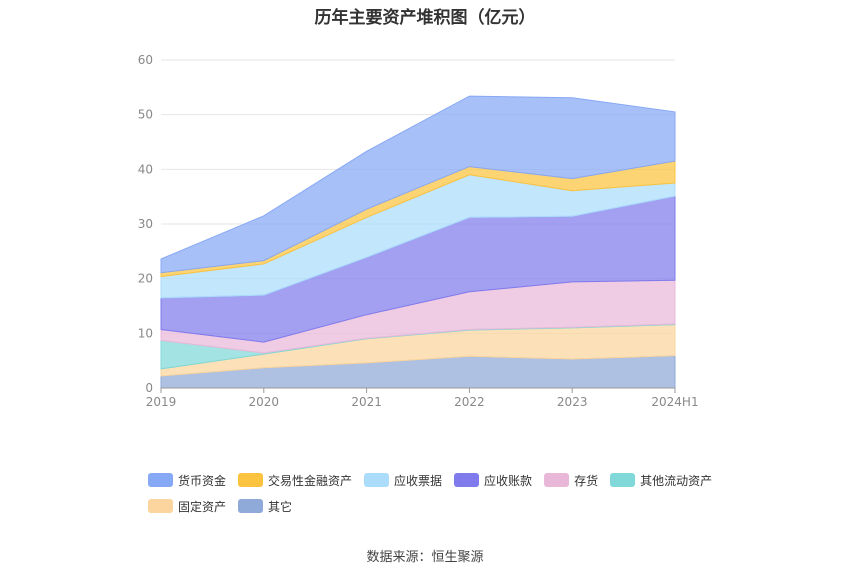  I want to click on x-tick-label: 2022, so click(469, 402).